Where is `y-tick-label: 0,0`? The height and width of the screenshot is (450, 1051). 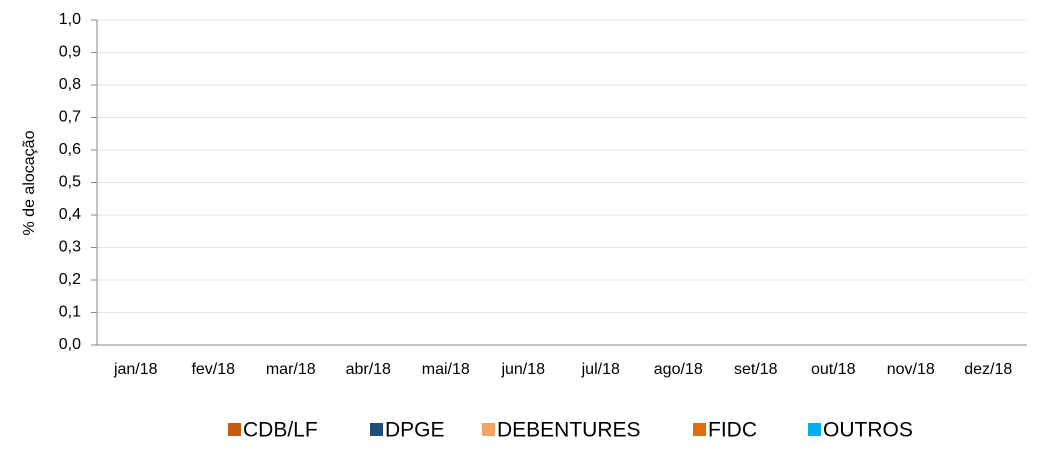
y-tick-label: 0,0 is located at coordinates (70, 344).